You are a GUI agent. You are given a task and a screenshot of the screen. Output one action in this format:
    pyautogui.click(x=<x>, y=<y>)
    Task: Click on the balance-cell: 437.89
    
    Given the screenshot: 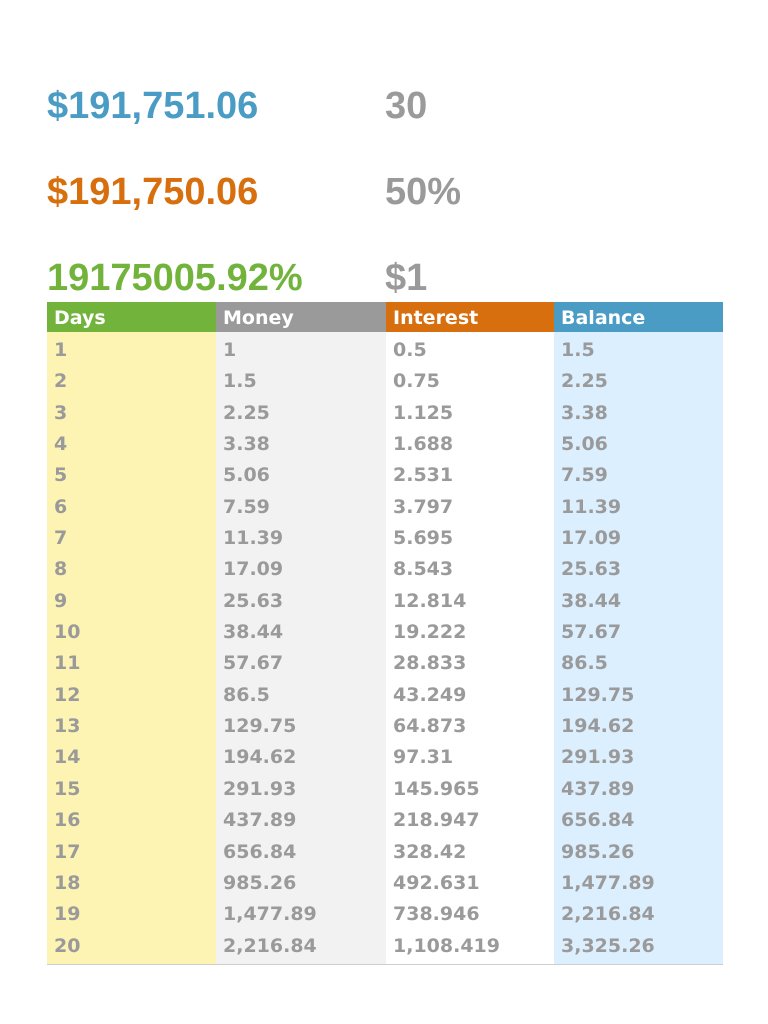 What is the action you would take?
    pyautogui.click(x=598, y=788)
    